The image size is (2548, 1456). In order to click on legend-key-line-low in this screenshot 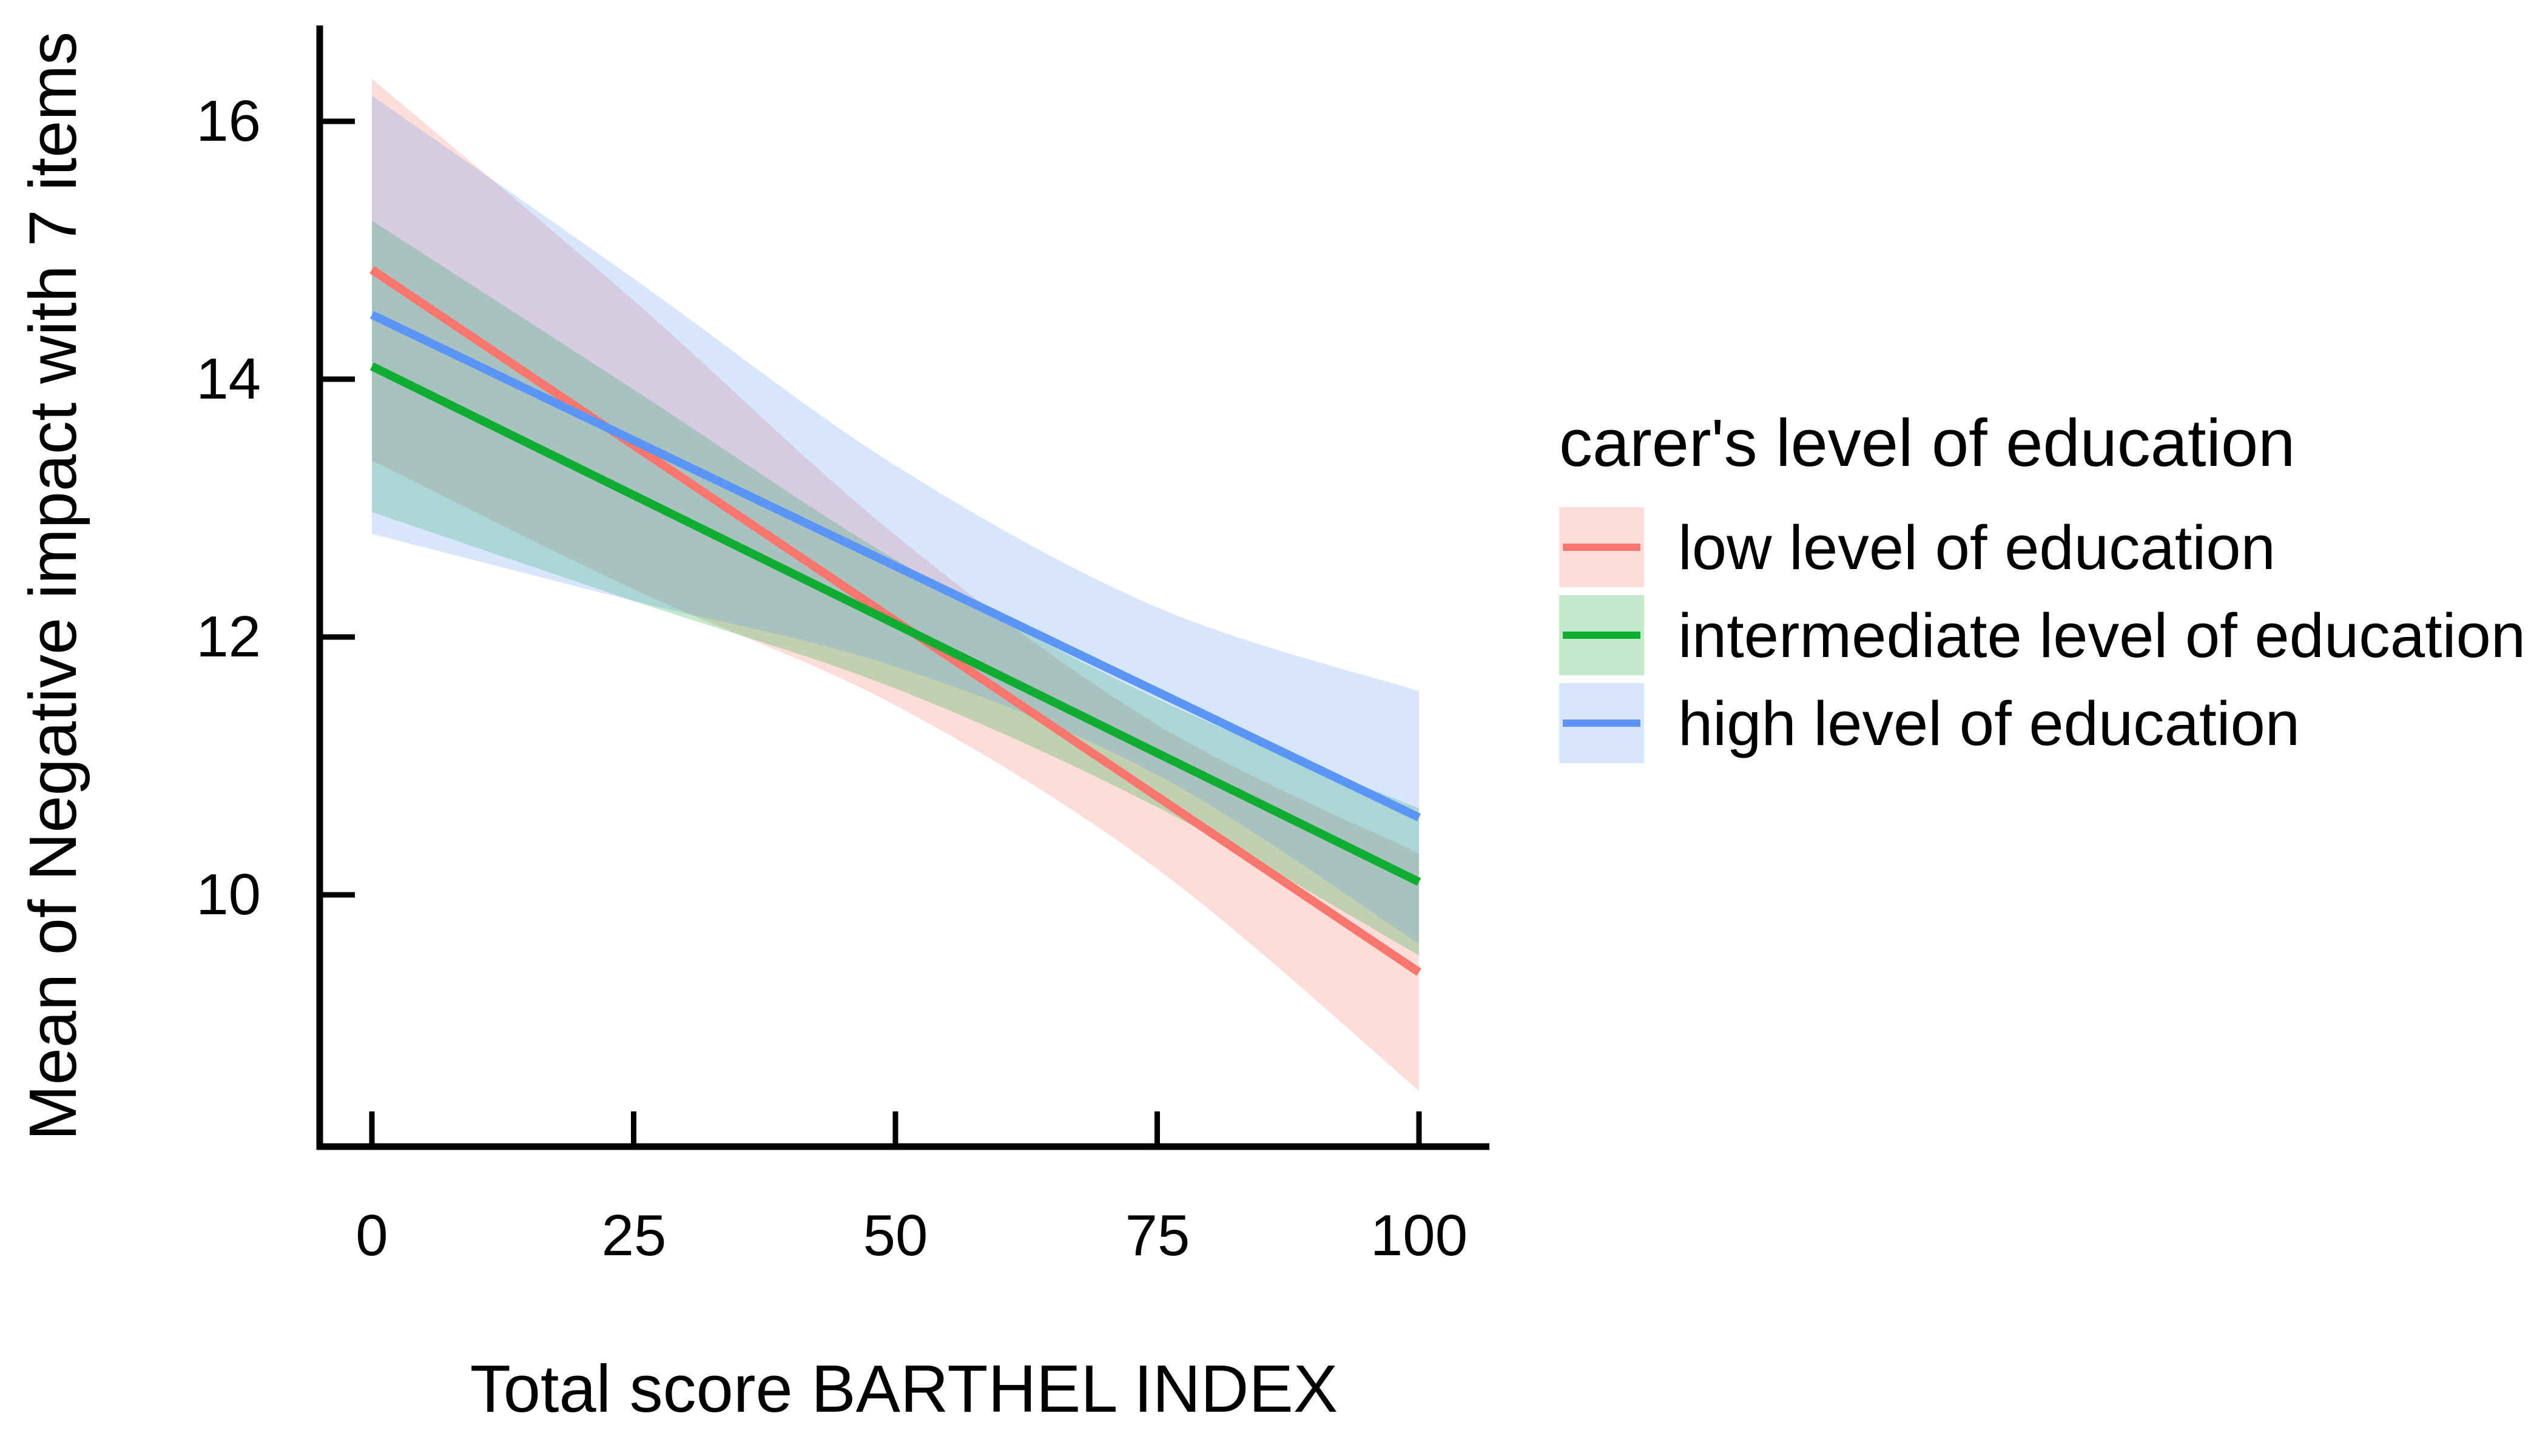, I will do `click(1601, 547)`.